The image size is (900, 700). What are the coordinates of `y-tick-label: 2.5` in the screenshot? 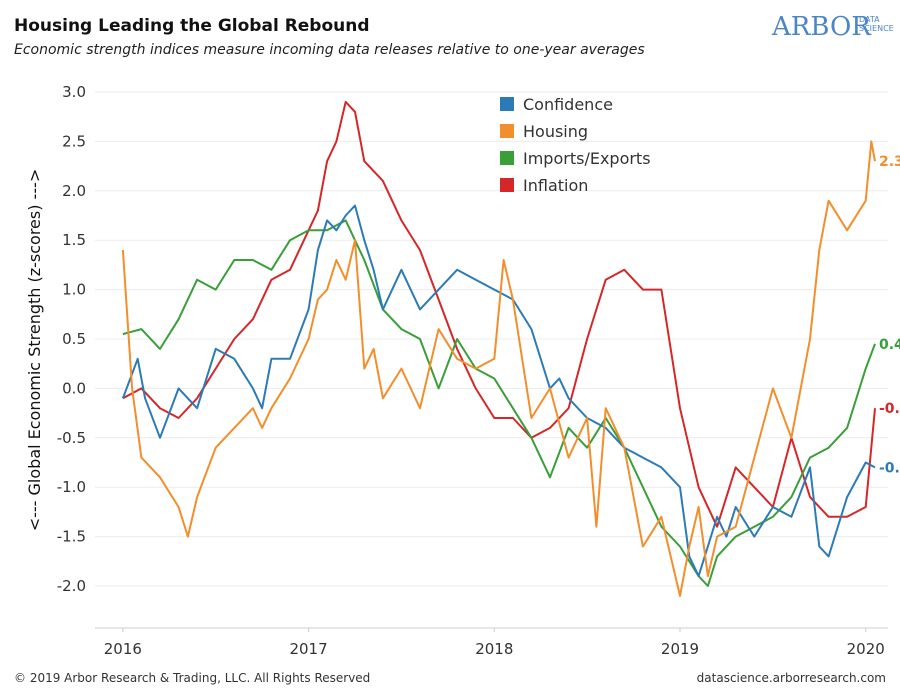 It's located at (74, 141).